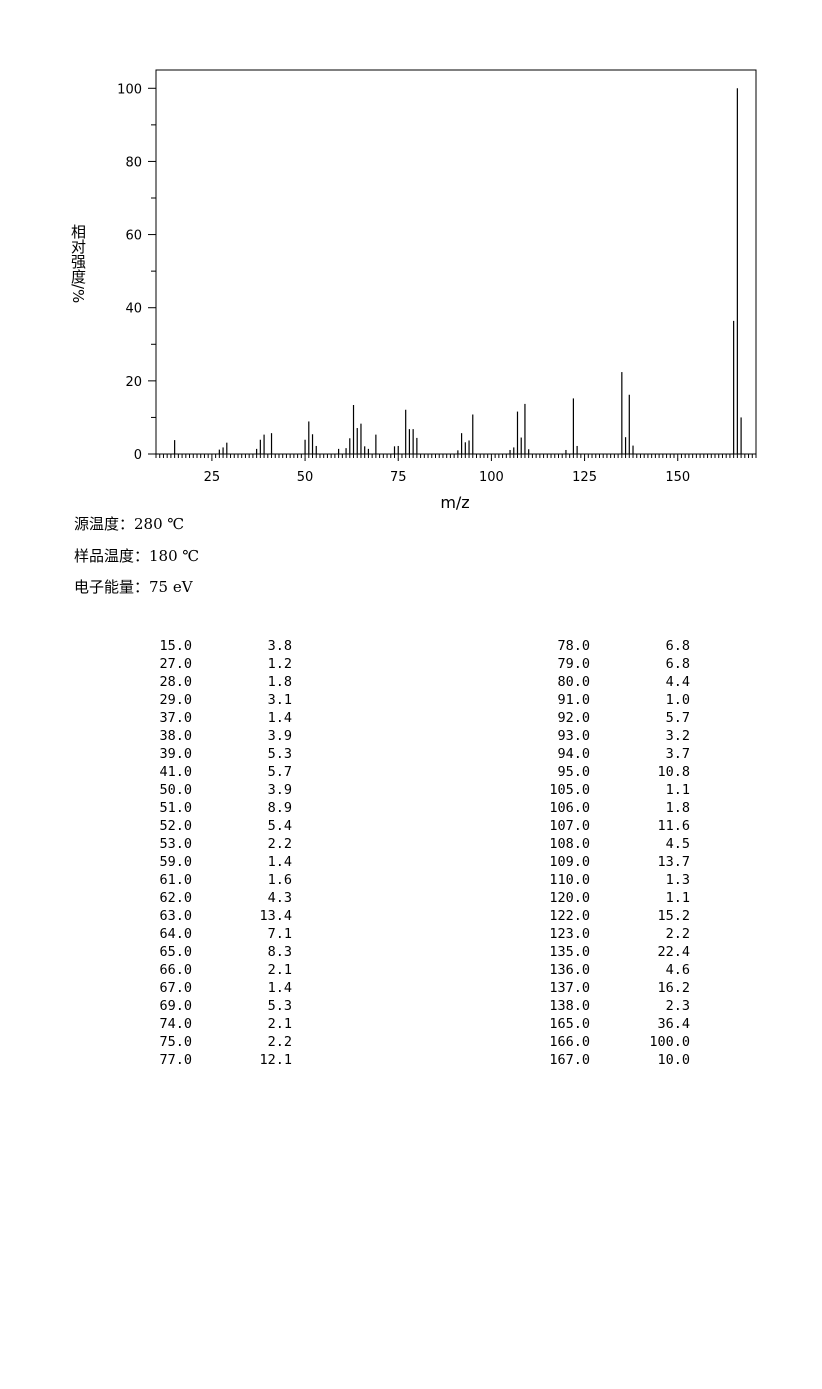 This screenshot has width=822, height=1389. What do you see at coordinates (133, 587) in the screenshot?
I see `electron-energy: 电子能量：75 eV` at bounding box center [133, 587].